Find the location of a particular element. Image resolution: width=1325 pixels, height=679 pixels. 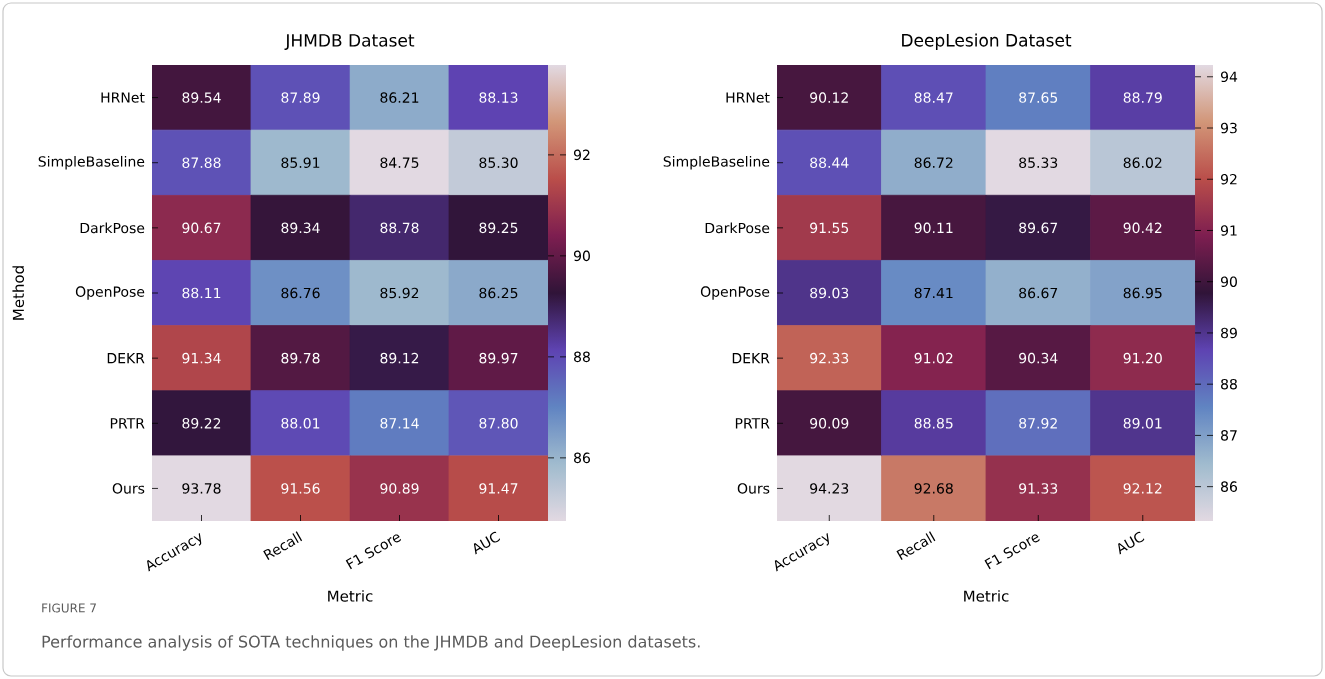

text: Performance analysis of SOTA techniques on the JHMDB and DeepLesion datasets. is located at coordinates (371, 643).